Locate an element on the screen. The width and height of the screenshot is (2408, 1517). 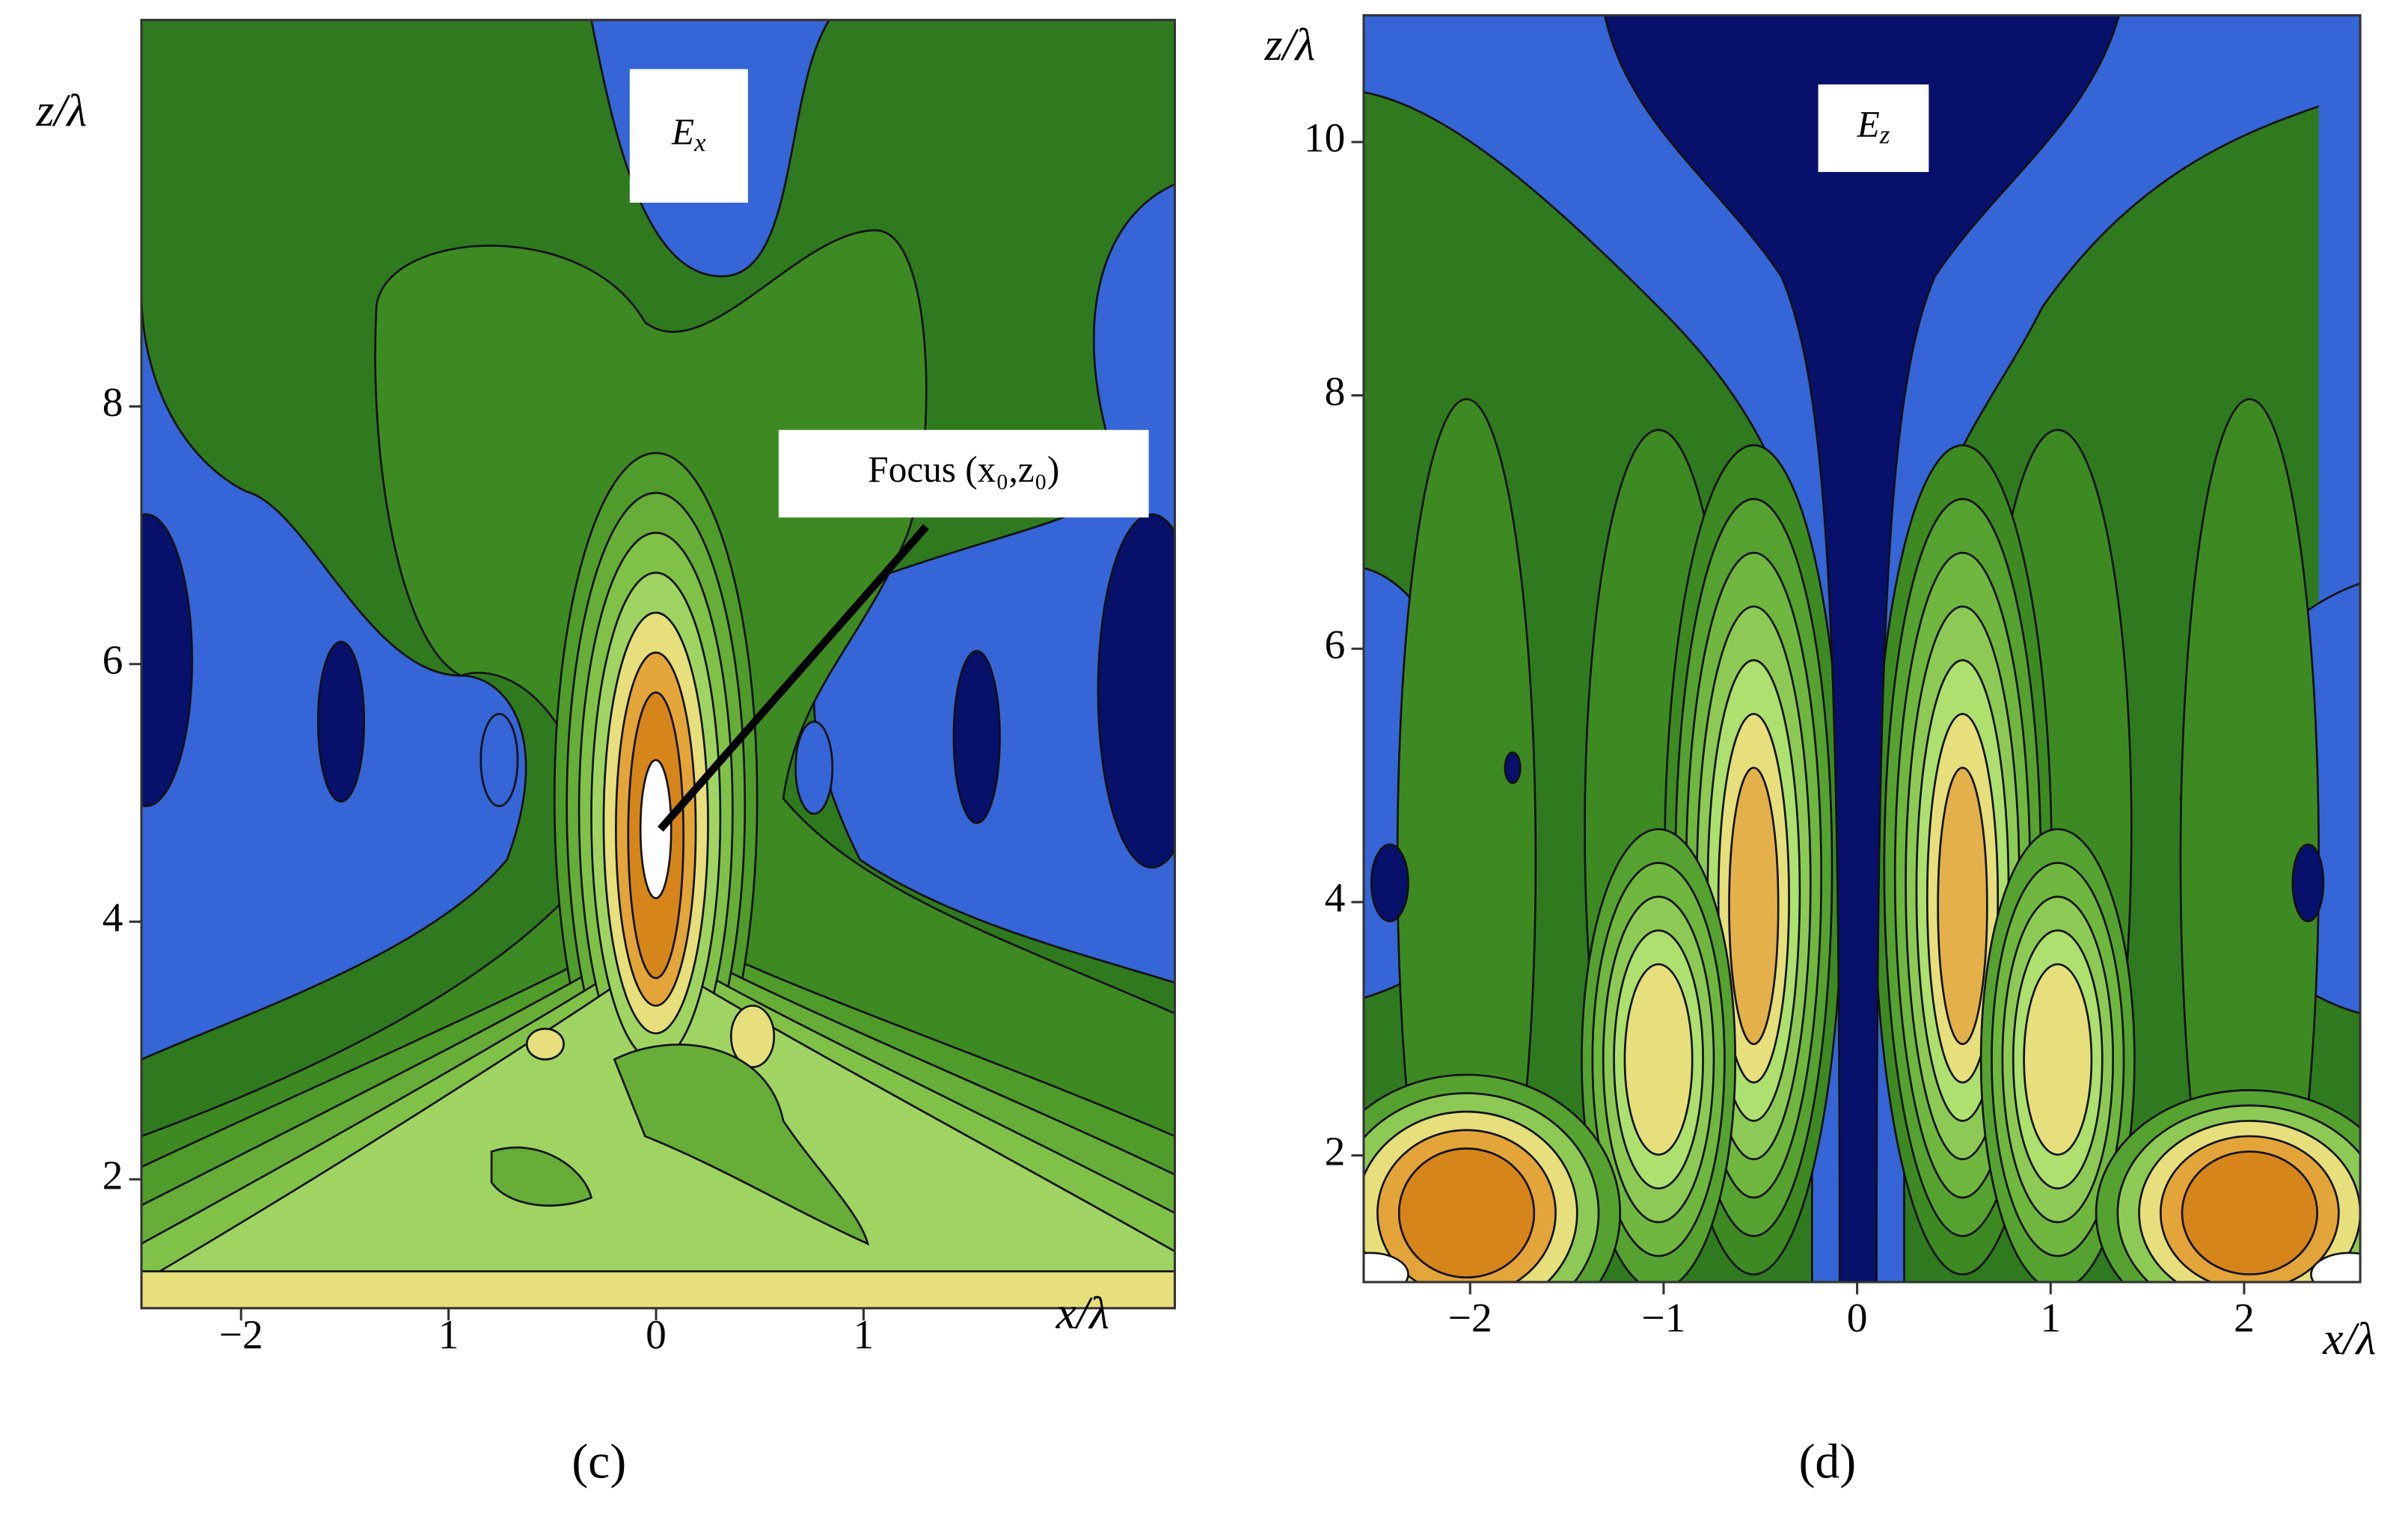
annotation-subscript: x is located at coordinates (699, 142).